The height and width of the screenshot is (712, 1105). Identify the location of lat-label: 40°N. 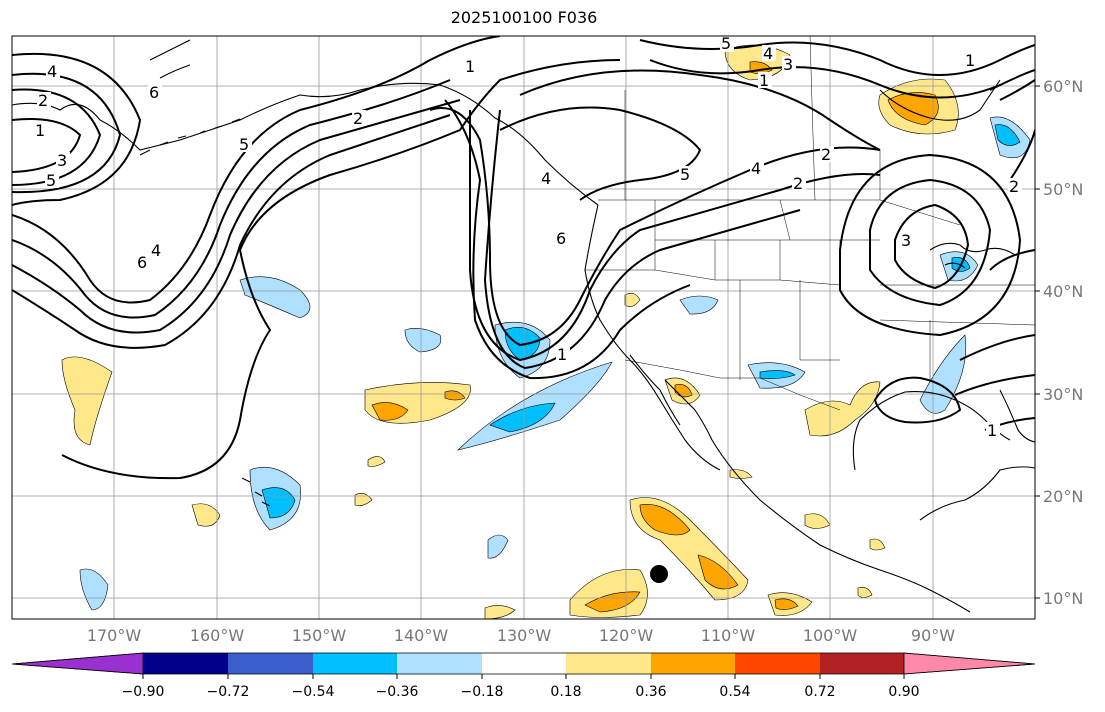
(1063, 291).